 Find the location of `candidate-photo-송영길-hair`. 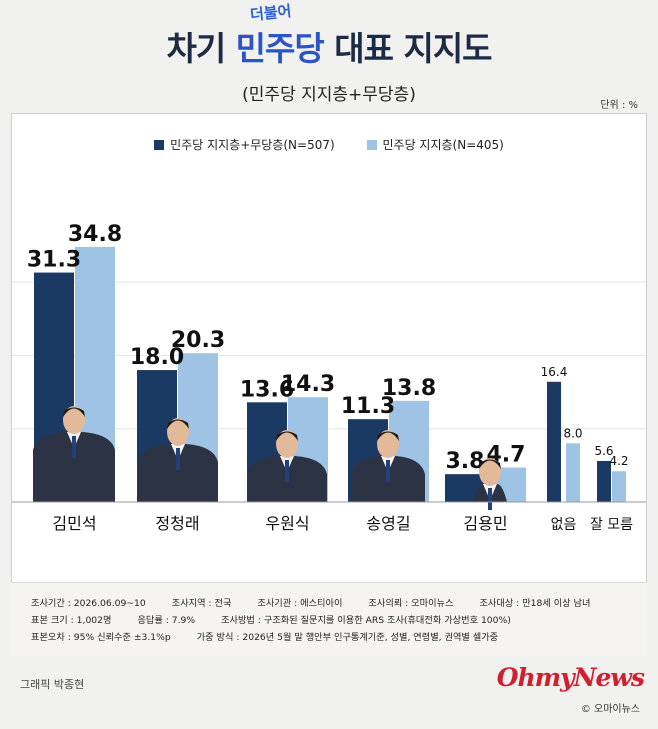

candidate-photo-송영길-hair is located at coordinates (388, 436).